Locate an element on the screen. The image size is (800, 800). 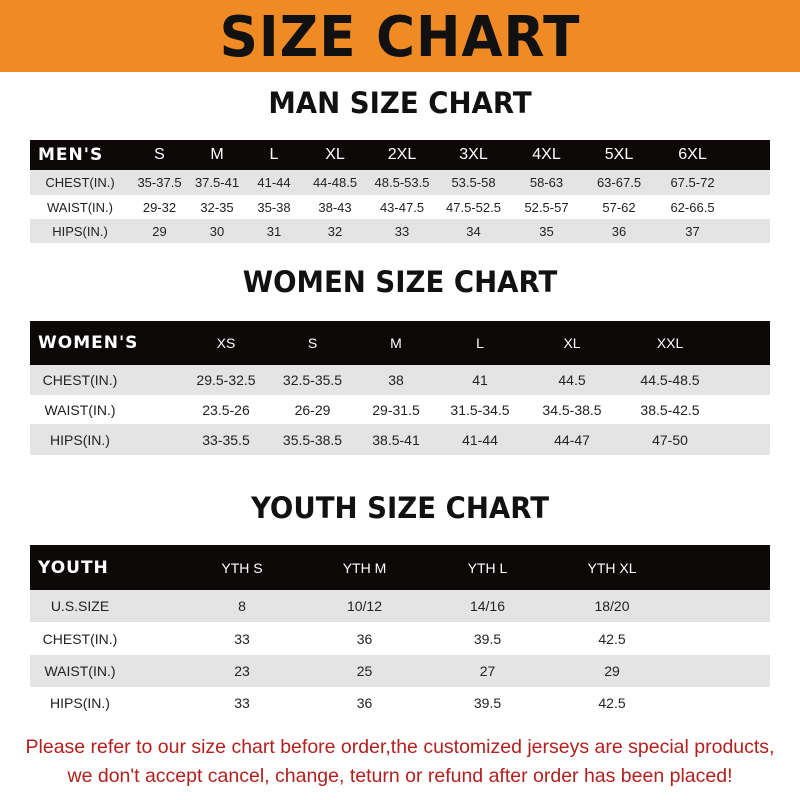
size-value: 18/20 is located at coordinates (612, 606).